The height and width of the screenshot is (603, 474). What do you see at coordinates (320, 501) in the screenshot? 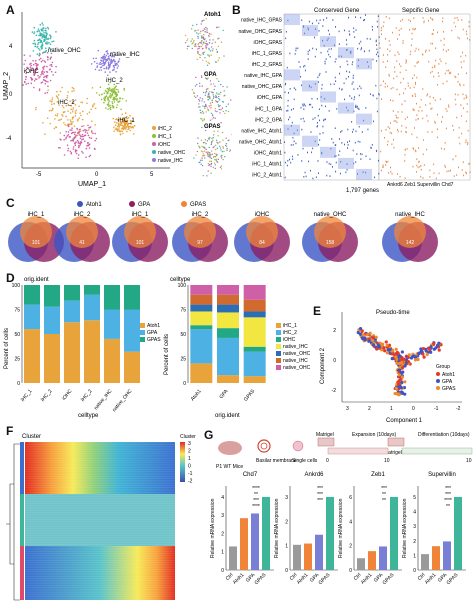
I see `g-sig: ***` at bounding box center [320, 501].